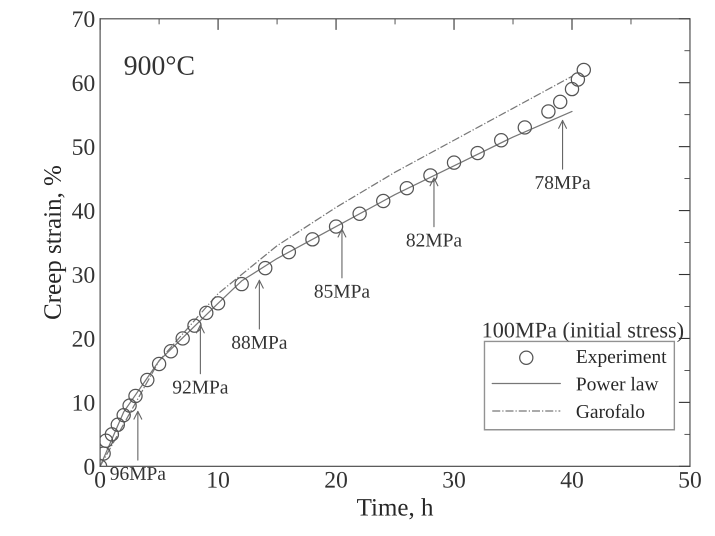 This screenshot has height=536, width=715. I want to click on x-tick-label: 50, so click(690, 480).